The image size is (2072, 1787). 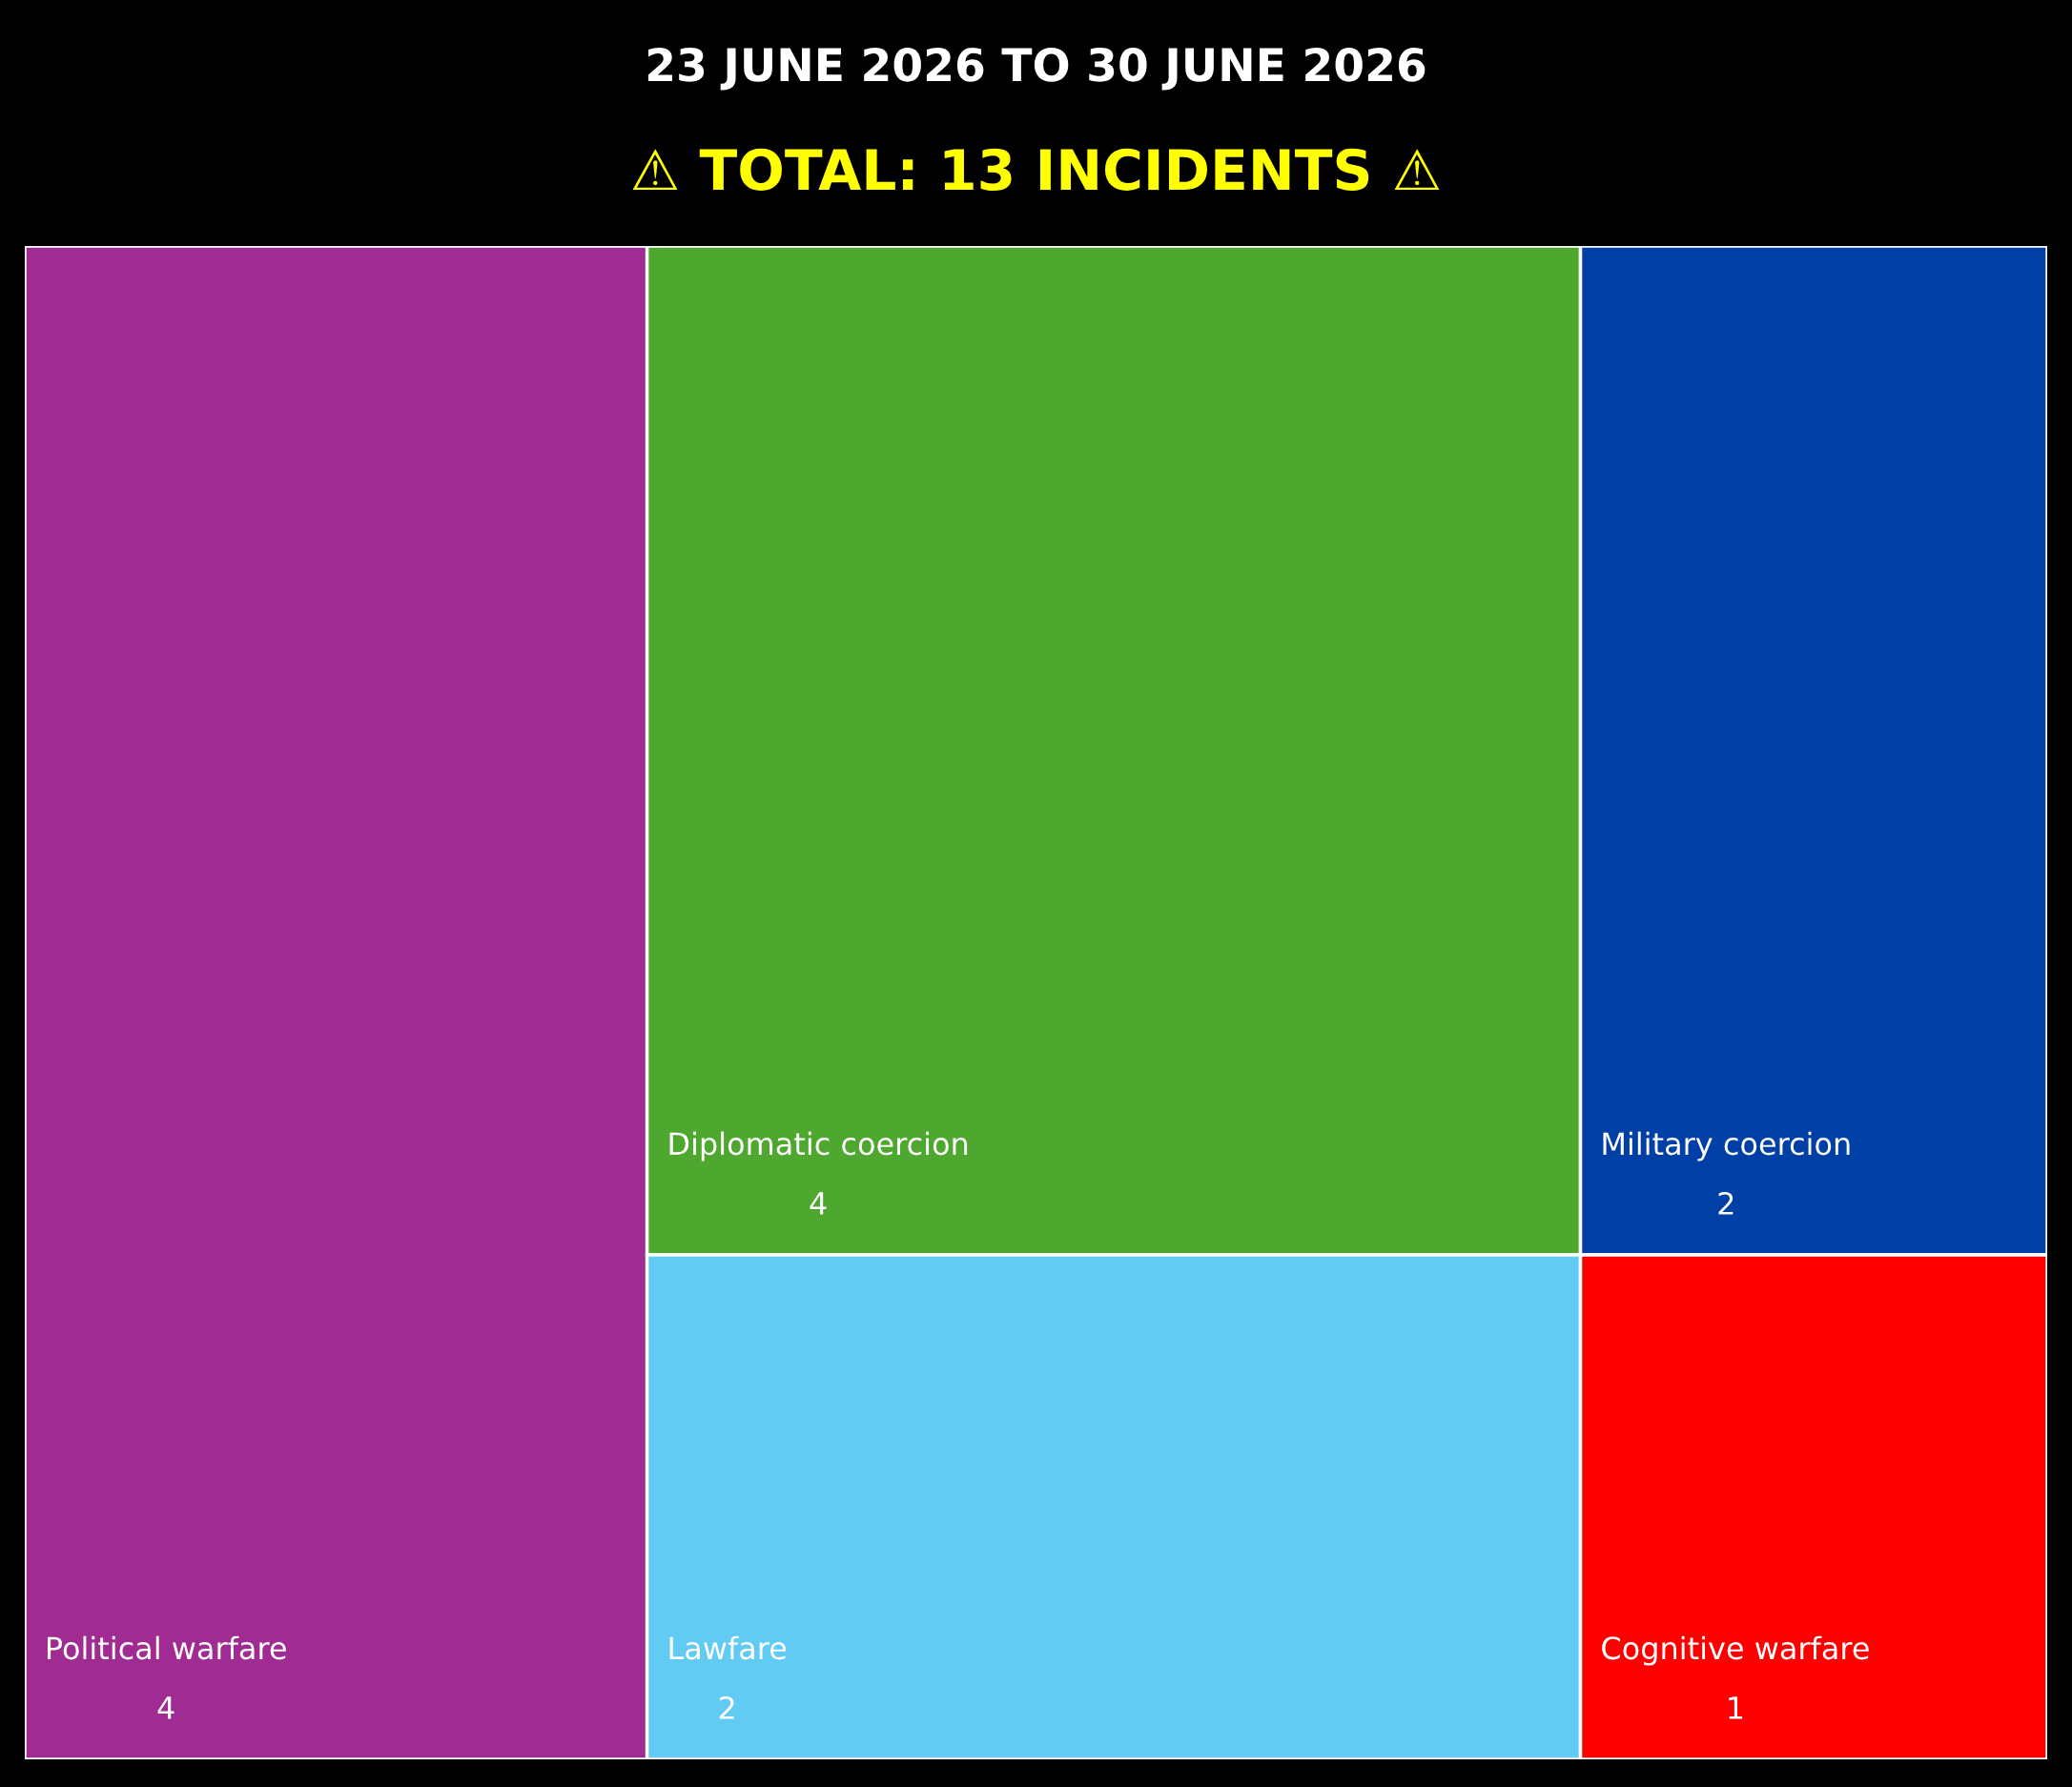 I want to click on category-label: Diplomatic coercion, so click(x=819, y=1146).